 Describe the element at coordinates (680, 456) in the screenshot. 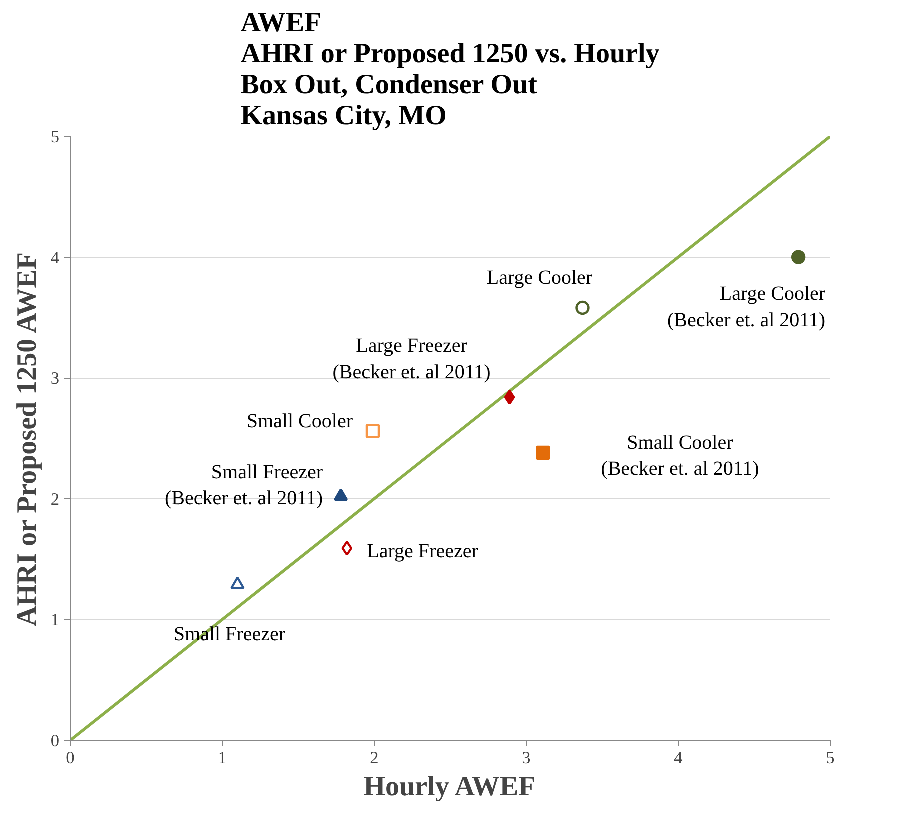

I see `text: Small Cooler (Becker et. al 2011)` at that location.